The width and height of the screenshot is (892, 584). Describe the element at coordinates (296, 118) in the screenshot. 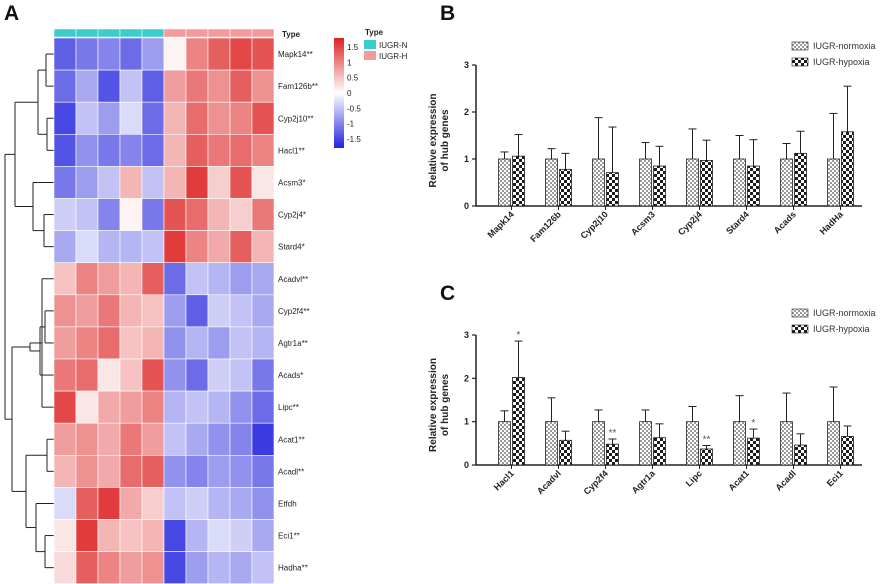

I see `row-label: Cyp2j10**` at that location.